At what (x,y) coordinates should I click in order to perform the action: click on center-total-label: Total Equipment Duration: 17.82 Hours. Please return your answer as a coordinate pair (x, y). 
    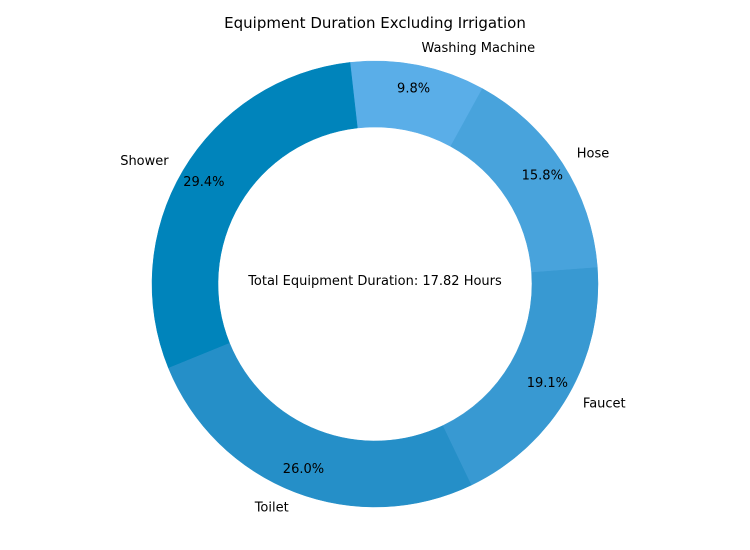
    Looking at the image, I should click on (374, 281).